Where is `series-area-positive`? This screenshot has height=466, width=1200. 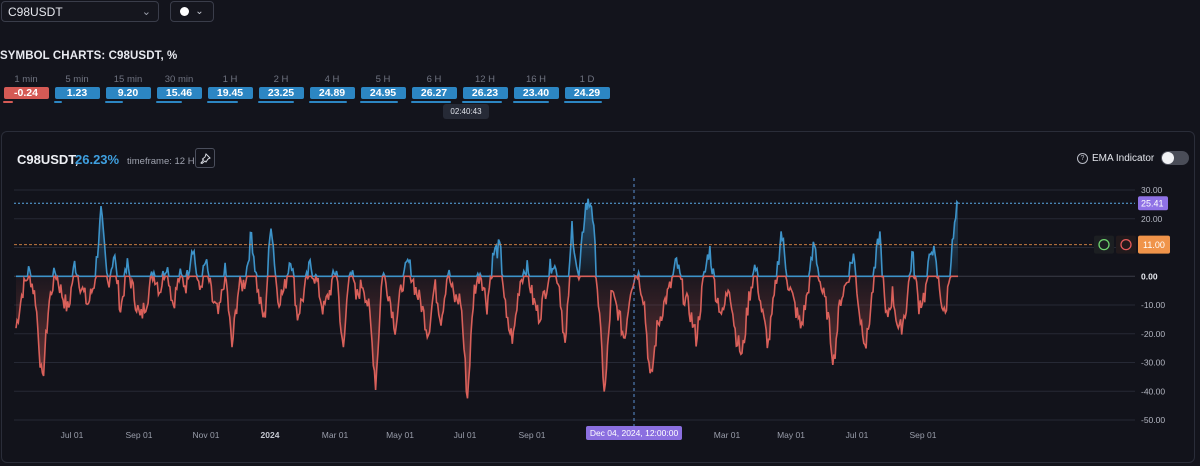 series-area-positive is located at coordinates (487, 237).